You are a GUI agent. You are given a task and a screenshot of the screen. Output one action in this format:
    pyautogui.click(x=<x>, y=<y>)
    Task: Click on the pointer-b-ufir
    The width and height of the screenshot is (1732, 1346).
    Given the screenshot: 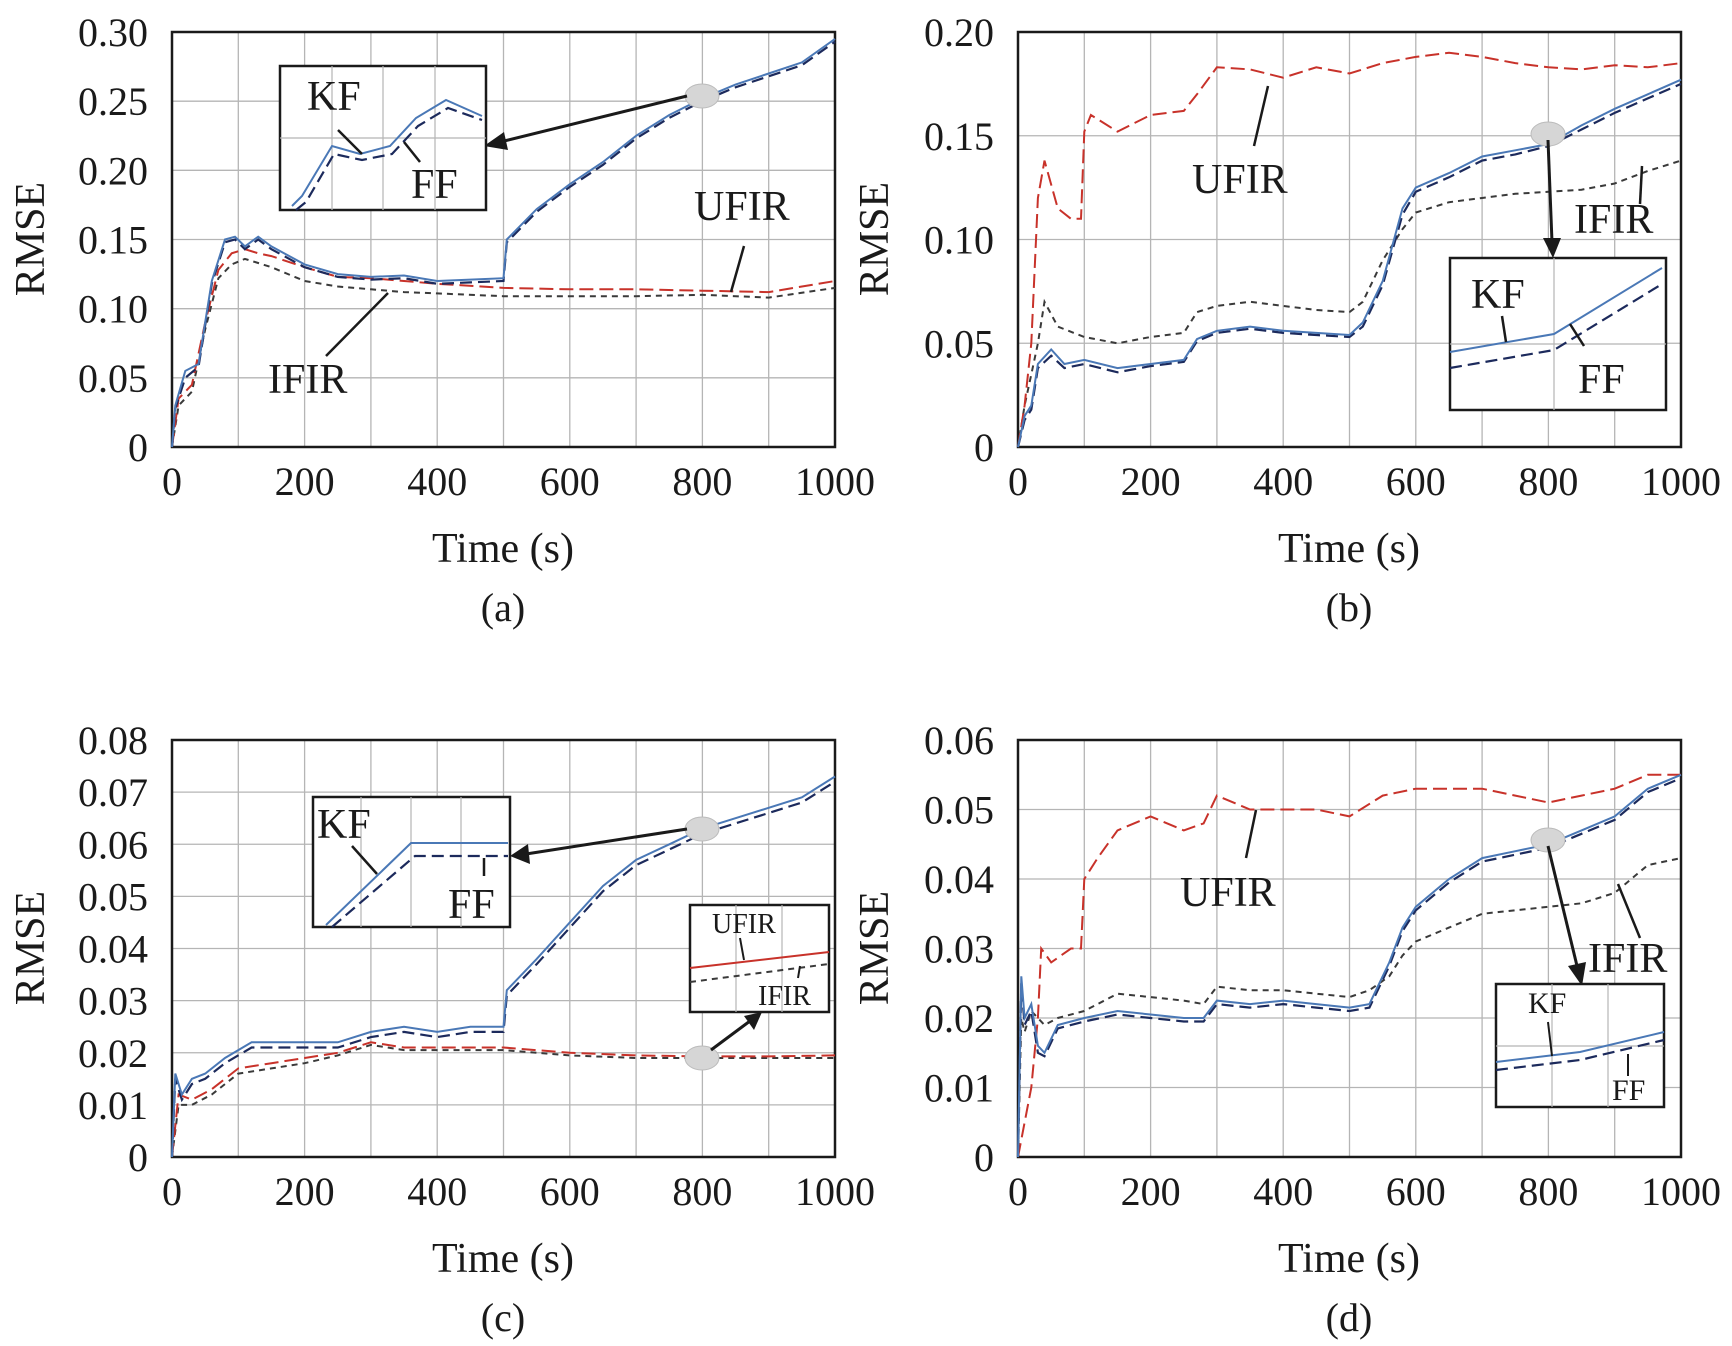 What is the action you would take?
    pyautogui.click(x=1261, y=116)
    